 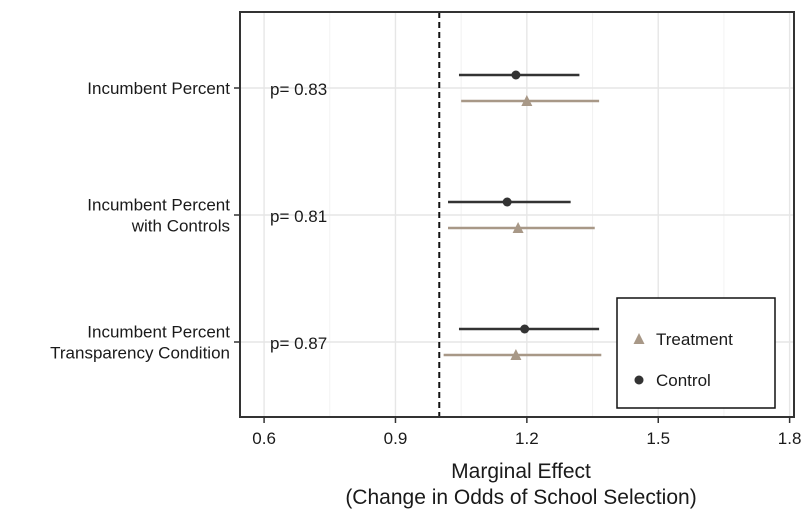 I want to click on x-axis-tick-labels: 0.6 0.9 1.2 1.5 1.8, so click(x=526, y=438).